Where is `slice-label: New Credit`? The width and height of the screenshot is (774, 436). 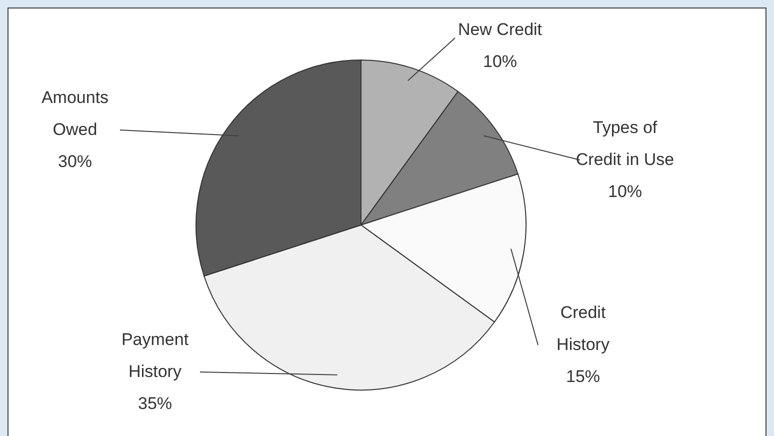 slice-label: New Credit is located at coordinates (500, 29).